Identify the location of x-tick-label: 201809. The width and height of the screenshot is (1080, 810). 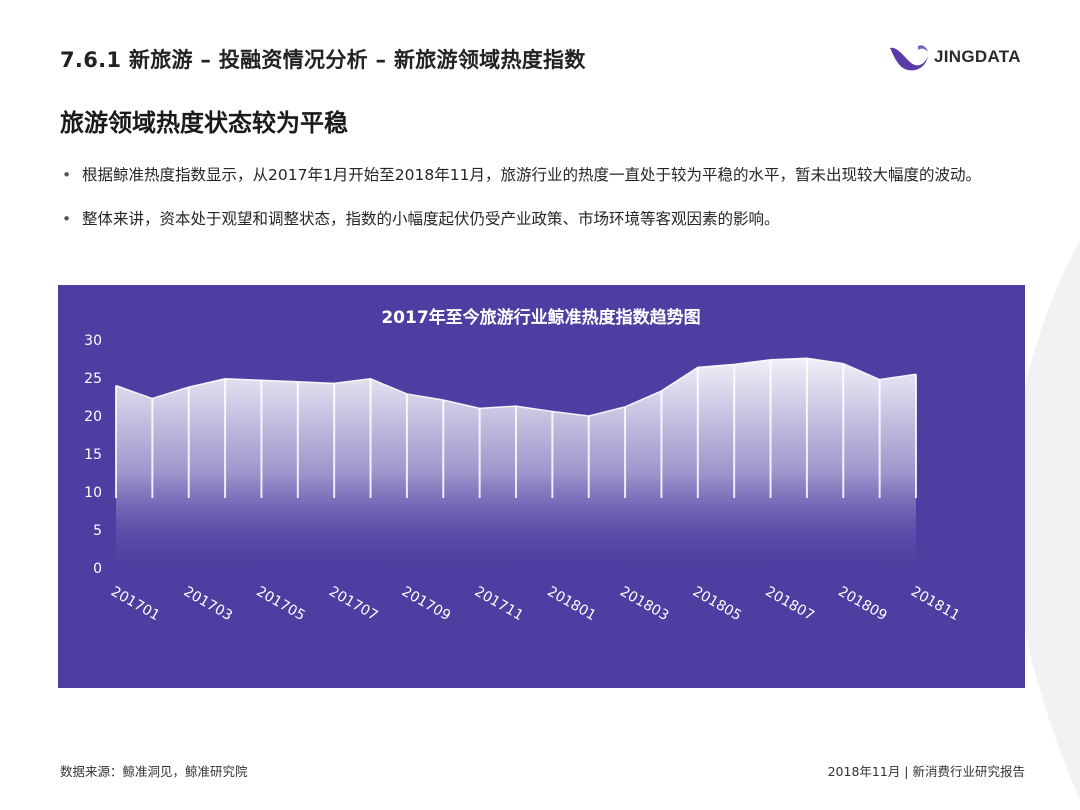
(862, 604).